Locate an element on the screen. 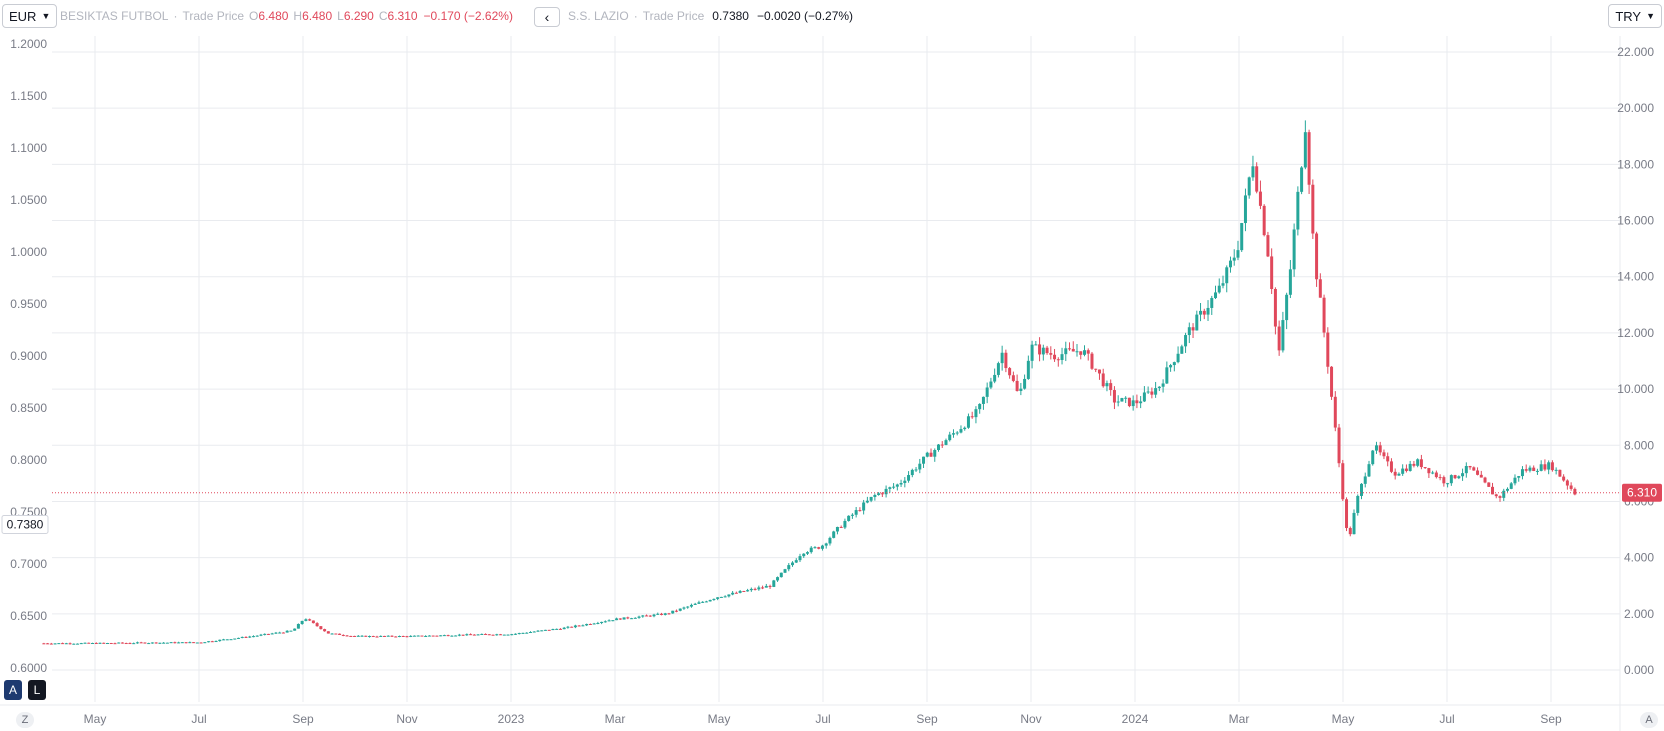 The width and height of the screenshot is (1664, 731). log-scale-button: L is located at coordinates (37, 690).